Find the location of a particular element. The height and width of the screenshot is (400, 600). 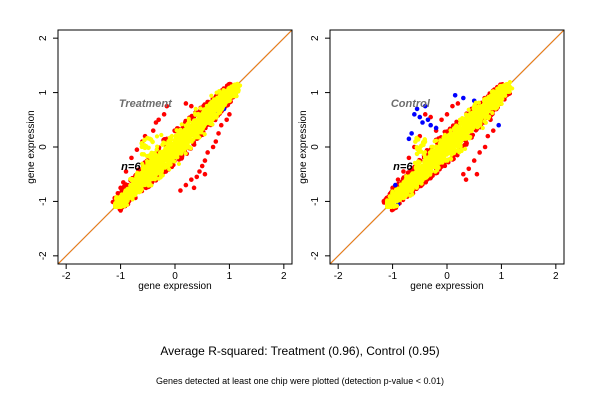

panel-title: Treatment is located at coordinates (146, 104).